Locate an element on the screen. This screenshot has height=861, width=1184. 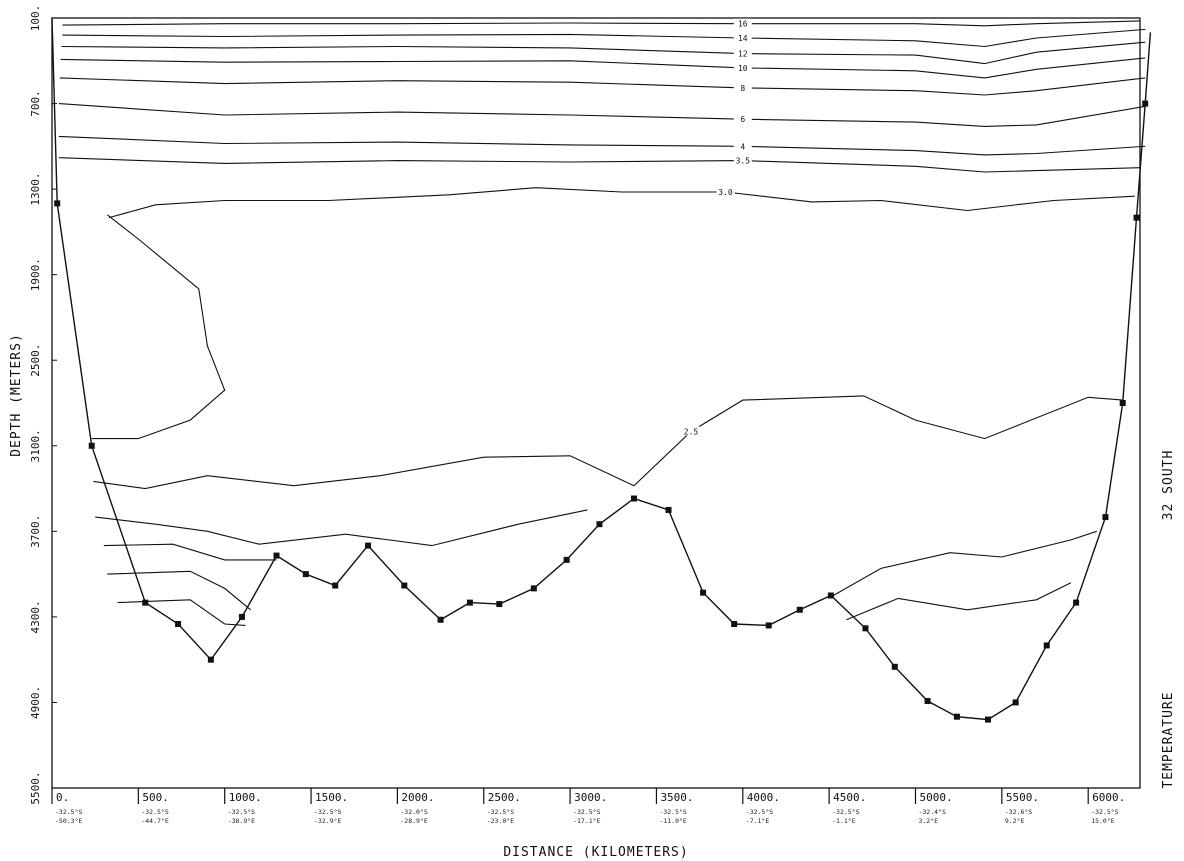
y-tick-label: 4900. is located at coordinates (35, 702).